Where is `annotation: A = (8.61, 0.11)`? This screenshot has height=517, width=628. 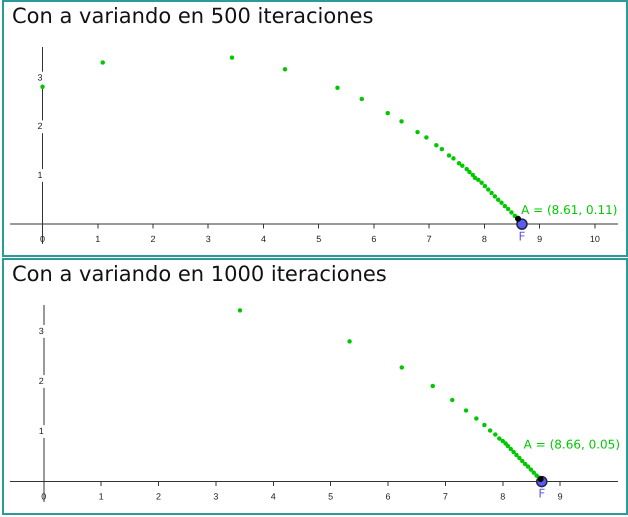
annotation: A = (8.61, 0.11) is located at coordinates (569, 209).